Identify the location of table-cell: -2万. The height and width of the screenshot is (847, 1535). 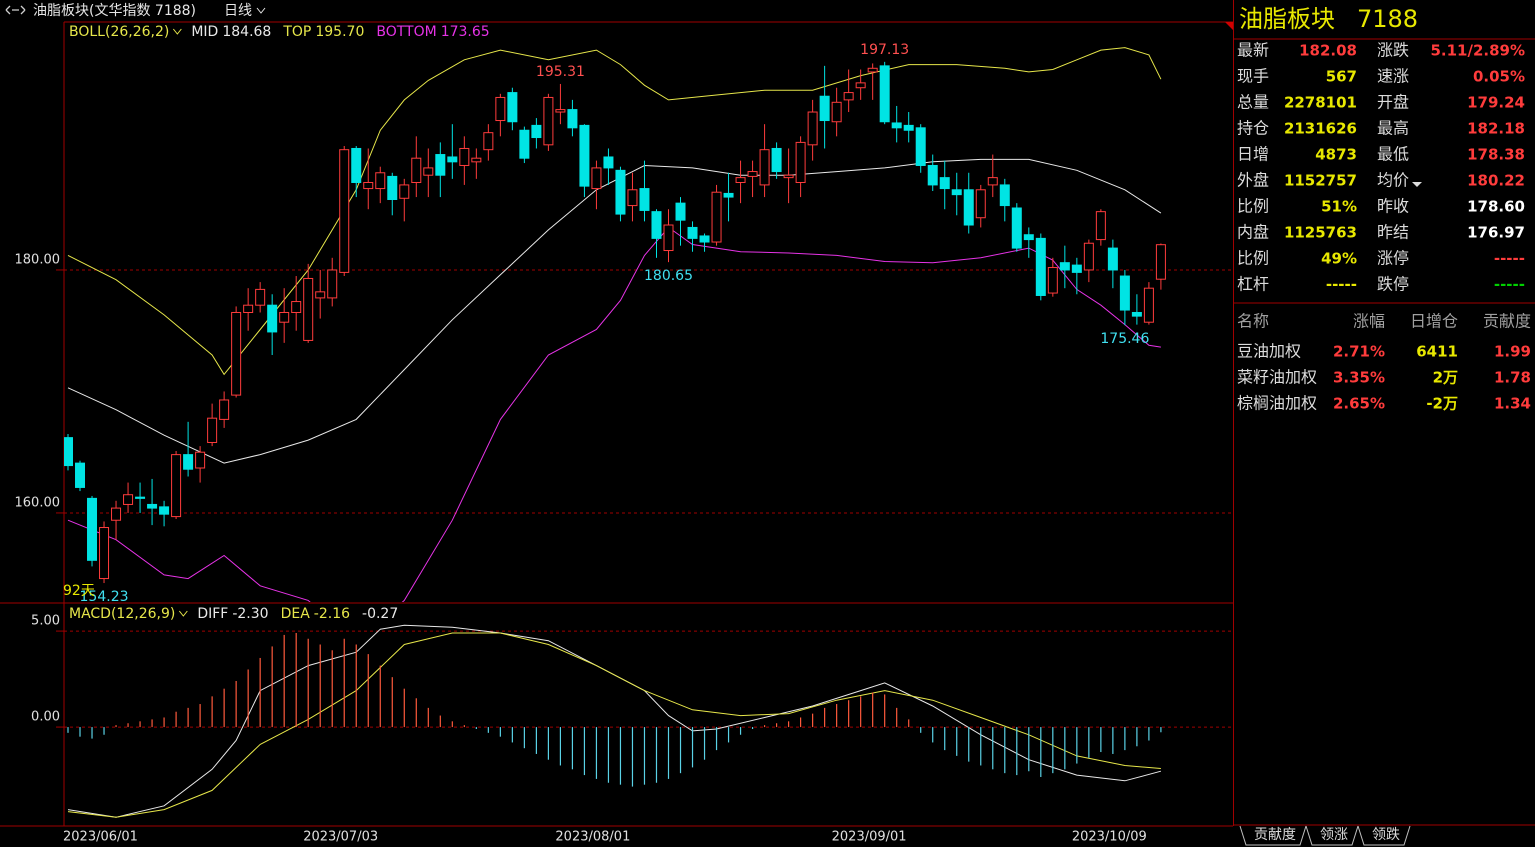
(1442, 404).